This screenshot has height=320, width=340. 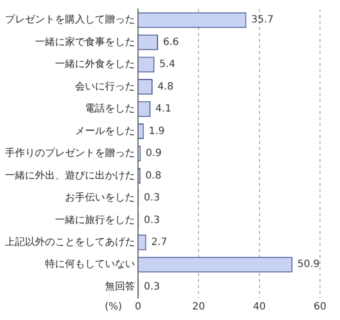 I want to click on data-label: 5.4, so click(x=167, y=64).